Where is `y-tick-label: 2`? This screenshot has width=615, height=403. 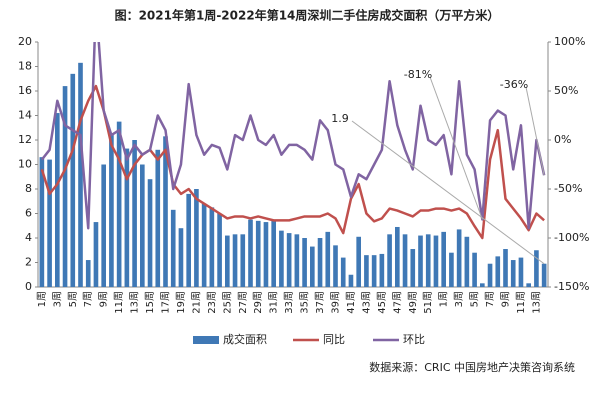
y-tick-label: 2 is located at coordinates (28, 262).